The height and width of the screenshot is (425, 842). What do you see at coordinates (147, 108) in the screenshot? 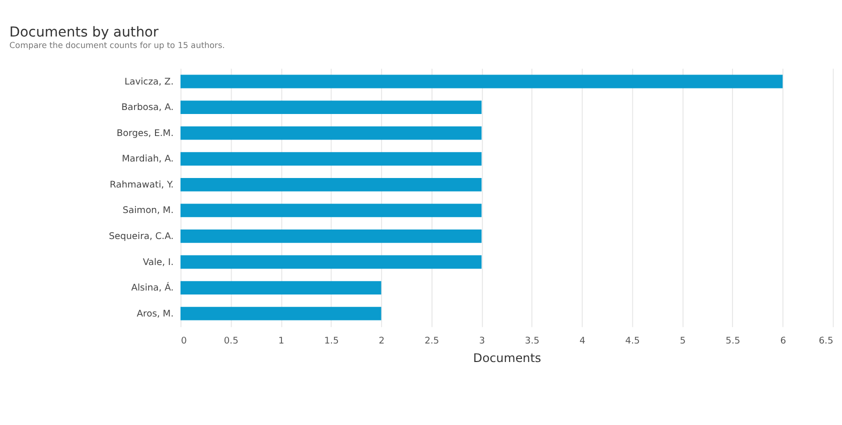
I see `y-tick-label: Barbosa, A.` at bounding box center [147, 108].